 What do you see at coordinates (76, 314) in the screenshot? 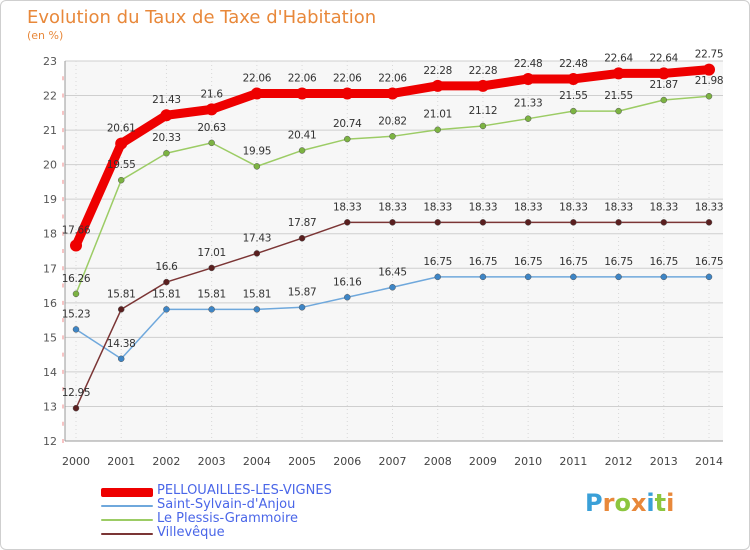
I see `data-label-saint-sylvain: 15.23` at bounding box center [76, 314].